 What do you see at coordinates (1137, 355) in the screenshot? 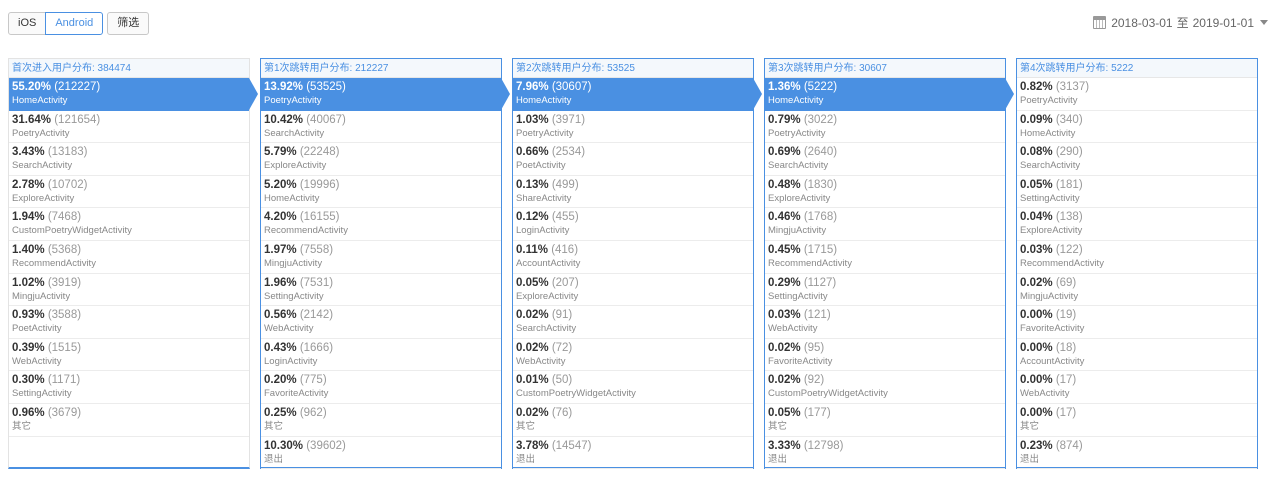
I see `flow-row: 0.00% (18) AccountActivity` at bounding box center [1137, 355].